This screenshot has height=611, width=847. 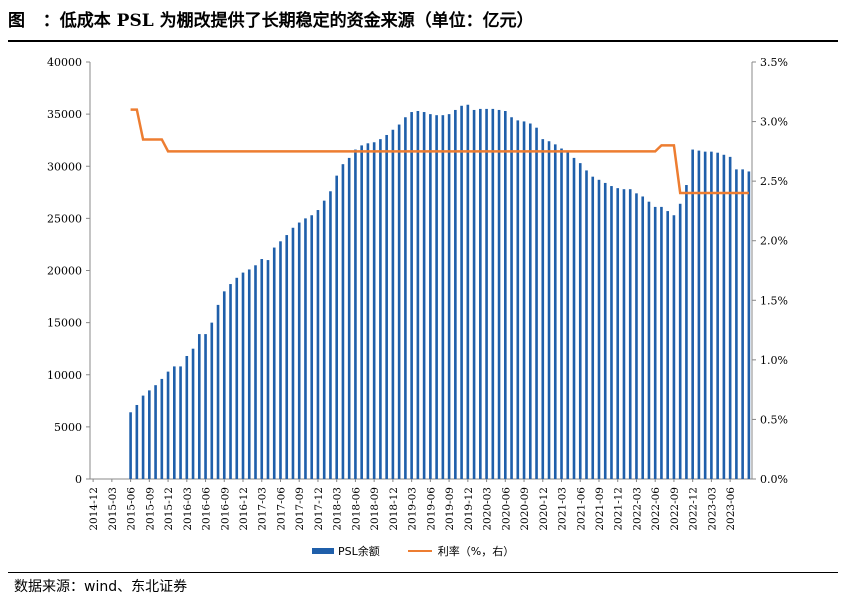 I want to click on x-tick-label: 2019-09, so click(x=450, y=509).